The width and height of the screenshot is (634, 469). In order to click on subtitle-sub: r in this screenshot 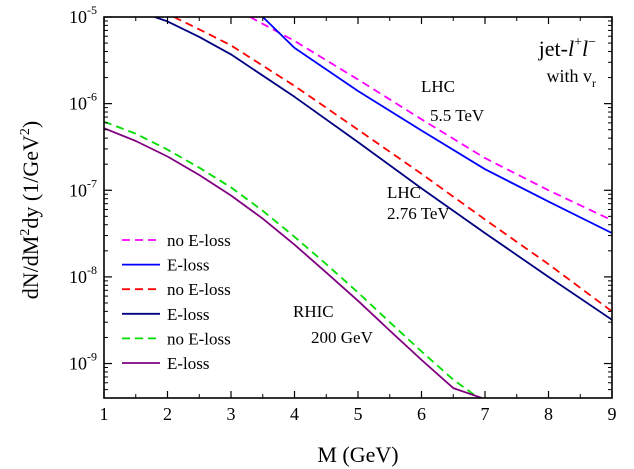, I will do `click(594, 83)`.